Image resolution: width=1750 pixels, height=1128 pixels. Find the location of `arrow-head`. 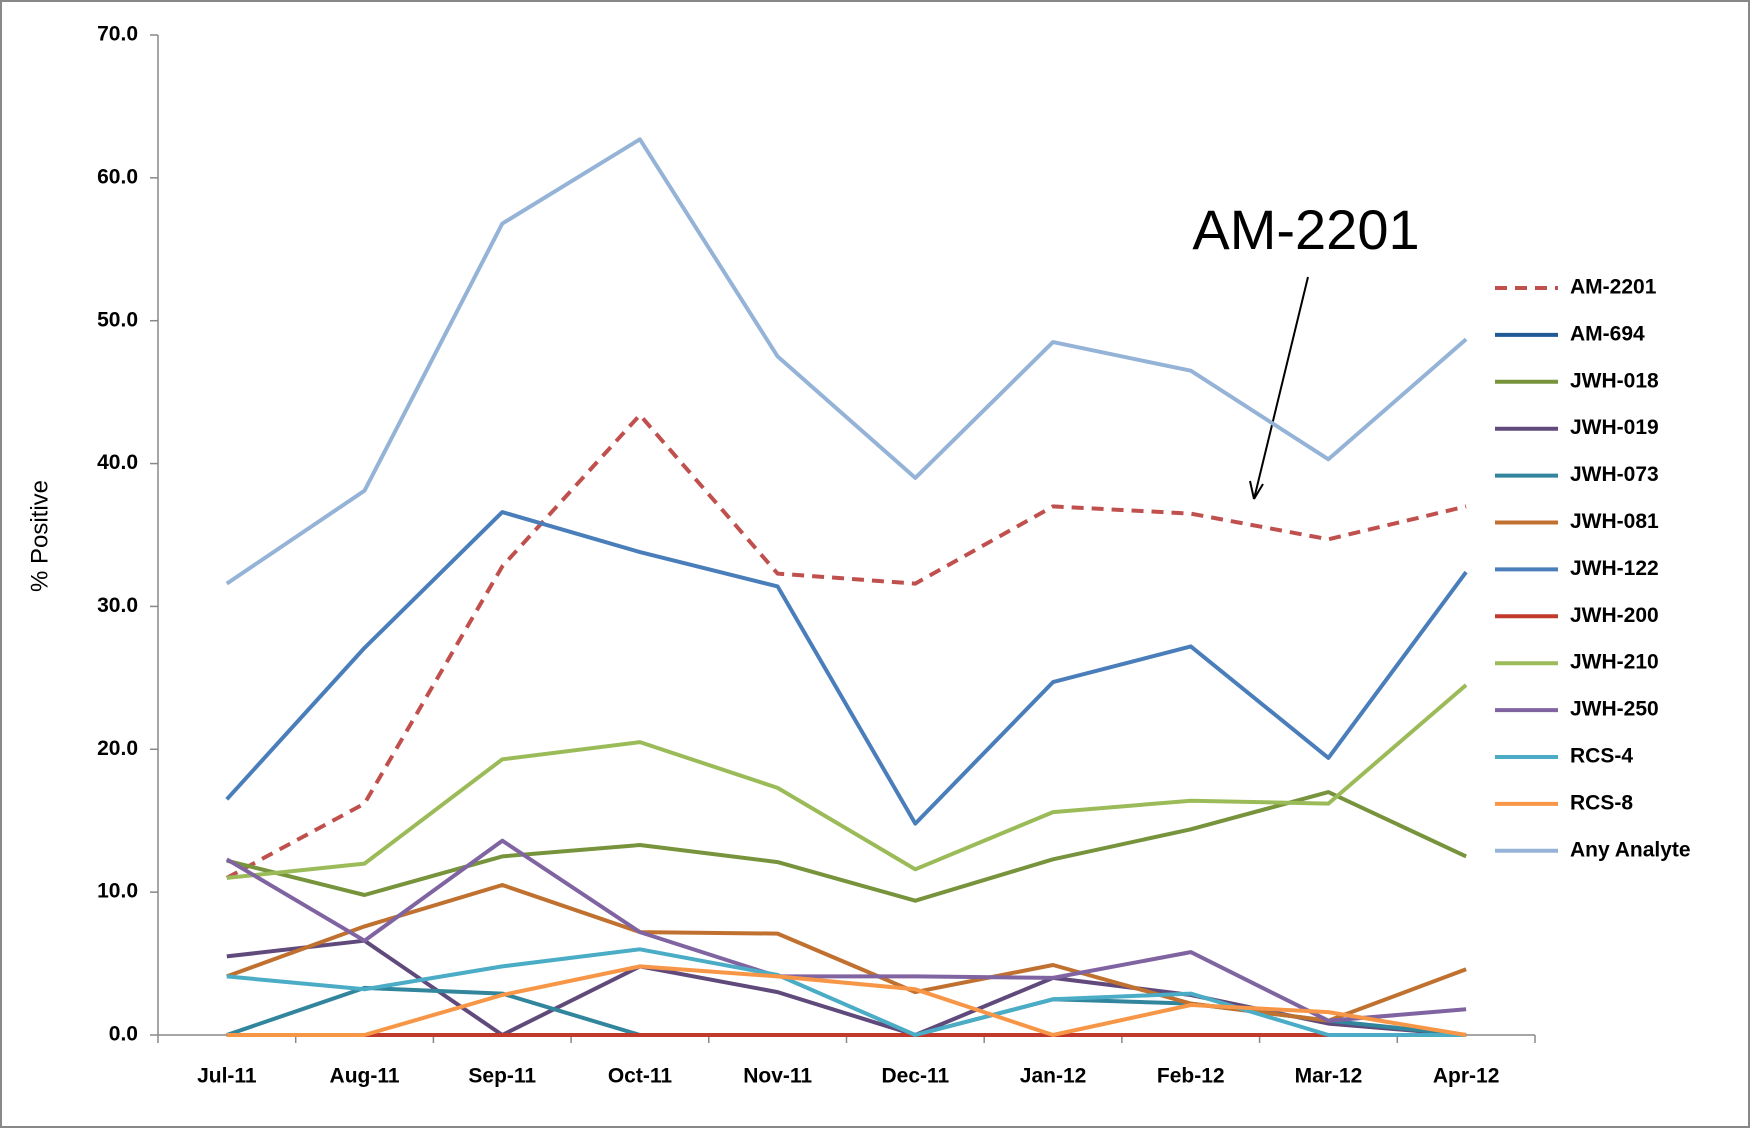

arrow-head is located at coordinates (1256, 490).